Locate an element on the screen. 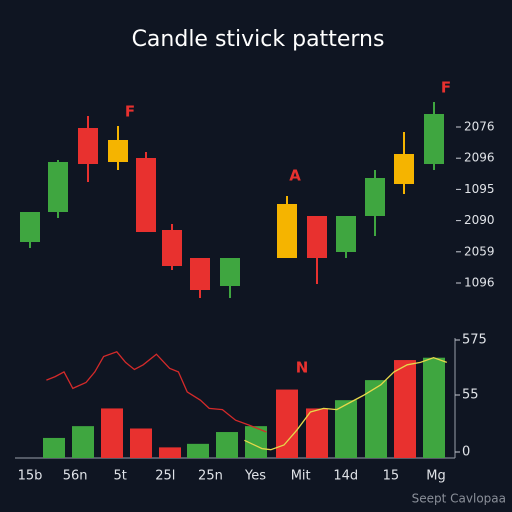 This screenshot has width=512, height=512. annotation: N is located at coordinates (302, 368).